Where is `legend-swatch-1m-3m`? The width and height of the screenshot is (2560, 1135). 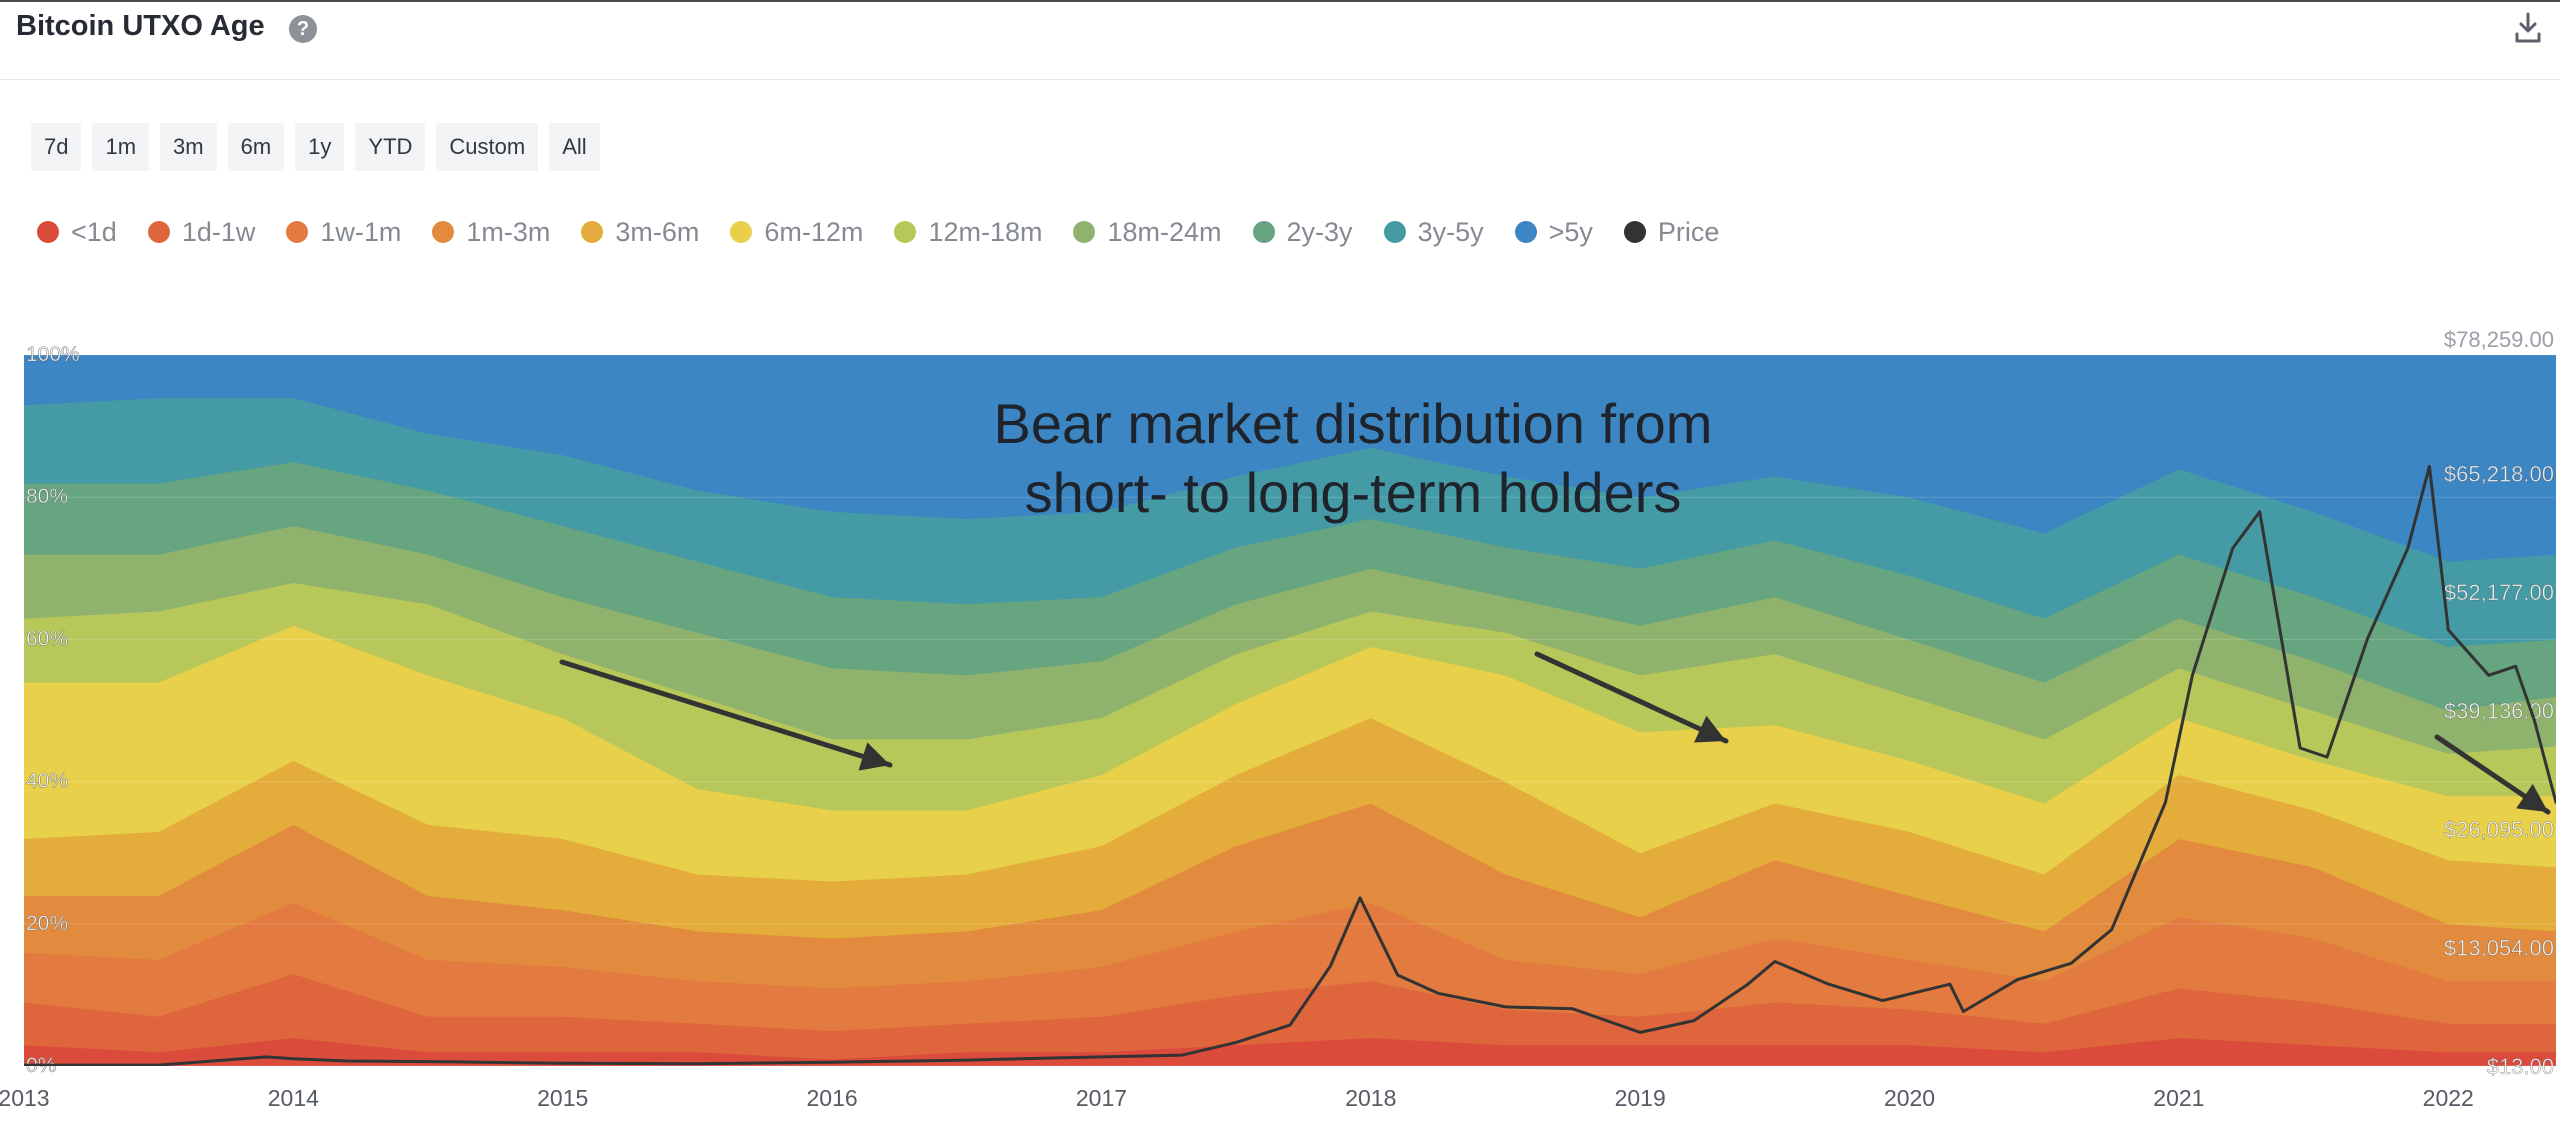 legend-swatch-1m-3m is located at coordinates (443, 232).